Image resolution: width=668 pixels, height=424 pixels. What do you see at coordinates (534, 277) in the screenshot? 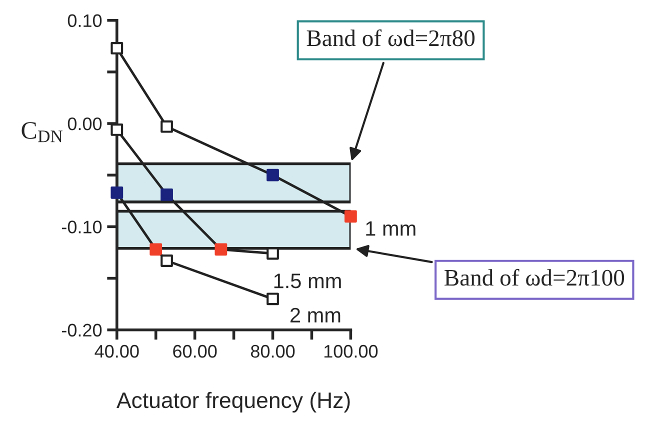
I see `band-label: Band of ωd=2π100` at bounding box center [534, 277].